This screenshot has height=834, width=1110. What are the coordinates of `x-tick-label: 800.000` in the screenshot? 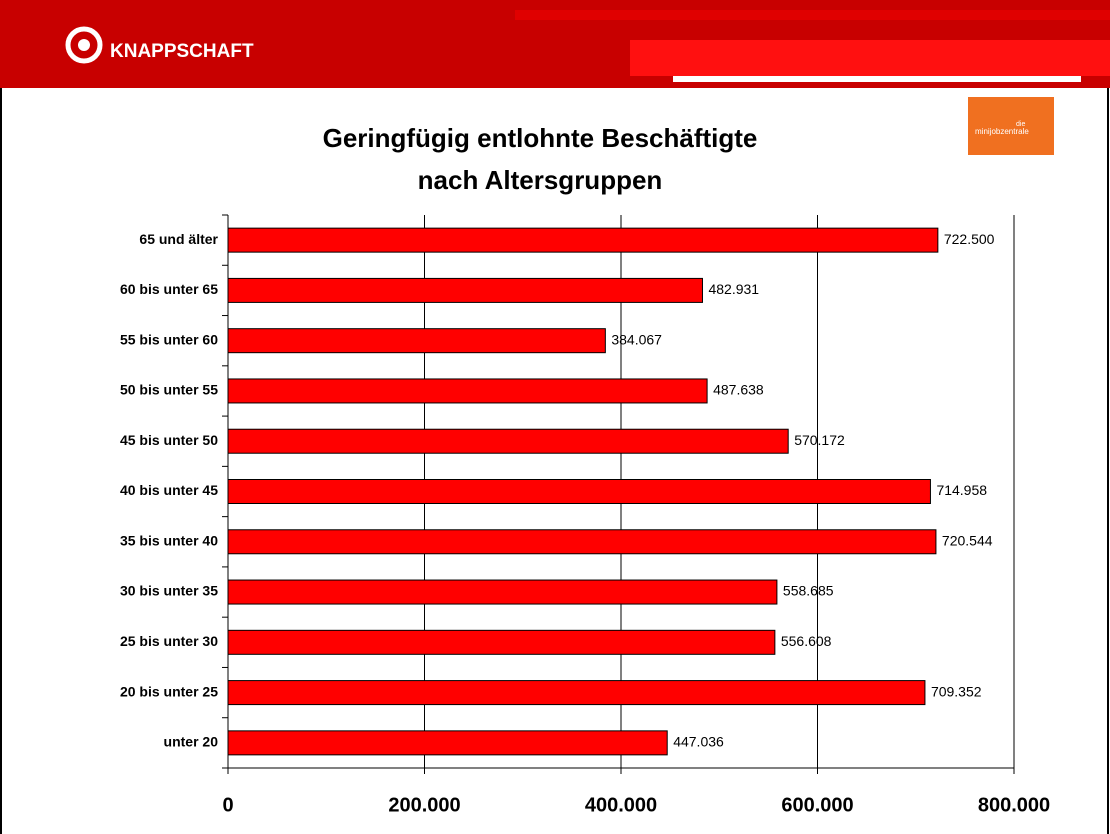 It's located at (1014, 805).